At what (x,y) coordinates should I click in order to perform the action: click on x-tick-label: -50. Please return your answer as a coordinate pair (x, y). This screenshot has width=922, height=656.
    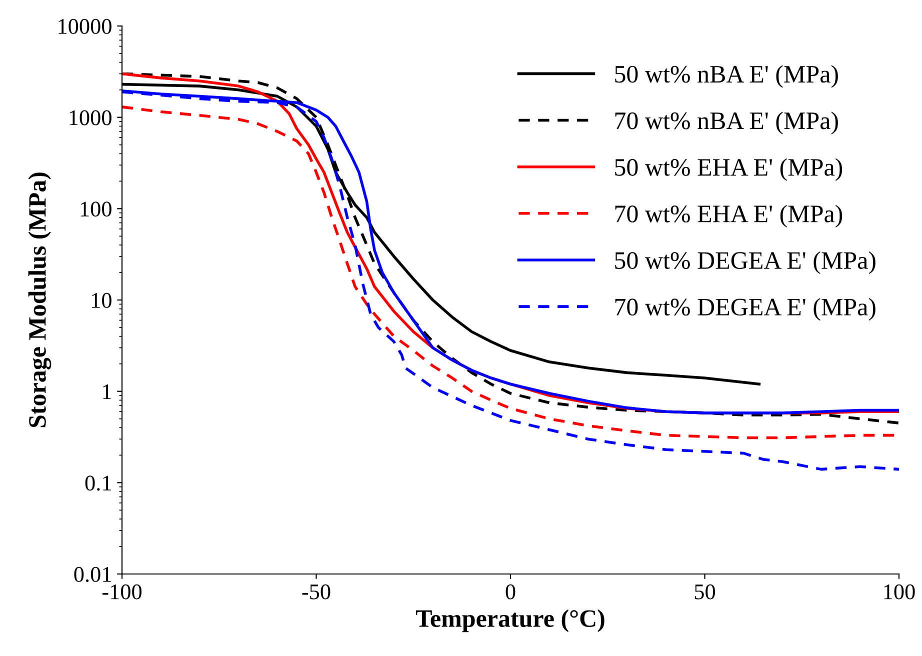
    Looking at the image, I should click on (316, 592).